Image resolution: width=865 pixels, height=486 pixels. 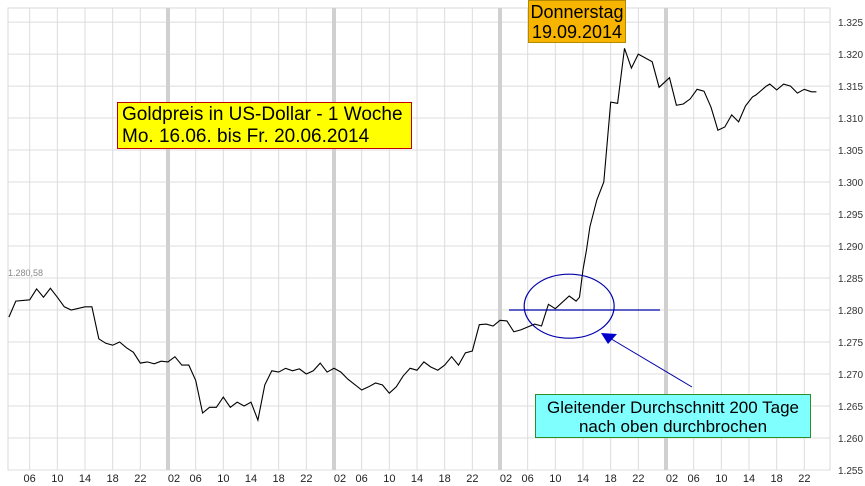 What do you see at coordinates (25, 273) in the screenshot?
I see `reference-price-label: 1.280,58` at bounding box center [25, 273].